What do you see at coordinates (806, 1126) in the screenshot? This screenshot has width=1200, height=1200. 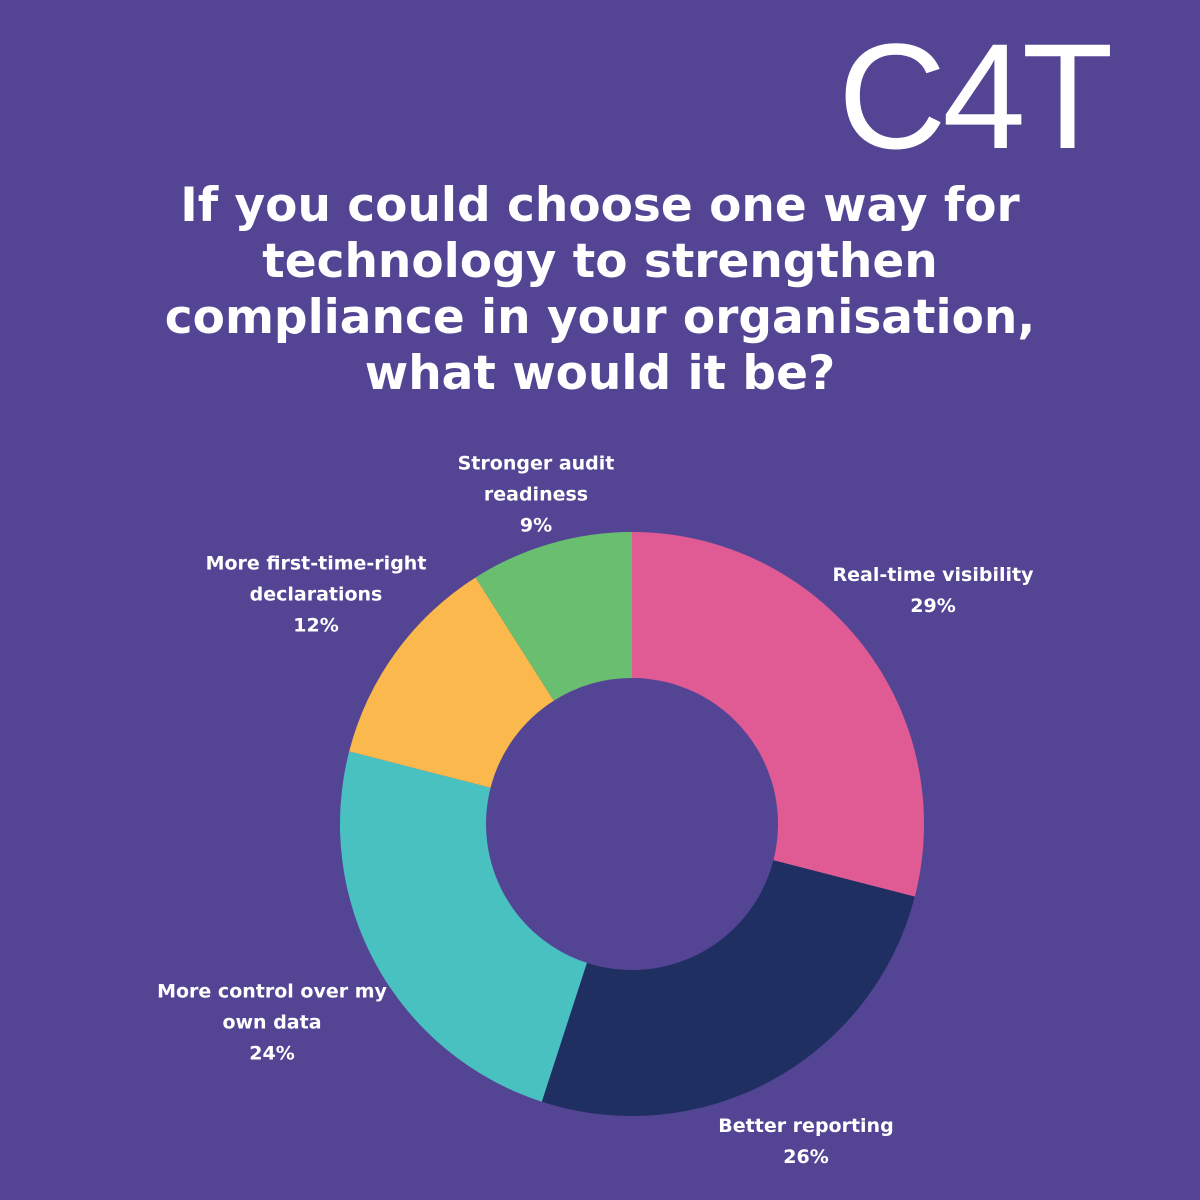 I see `category-label: Better reporting` at bounding box center [806, 1126].